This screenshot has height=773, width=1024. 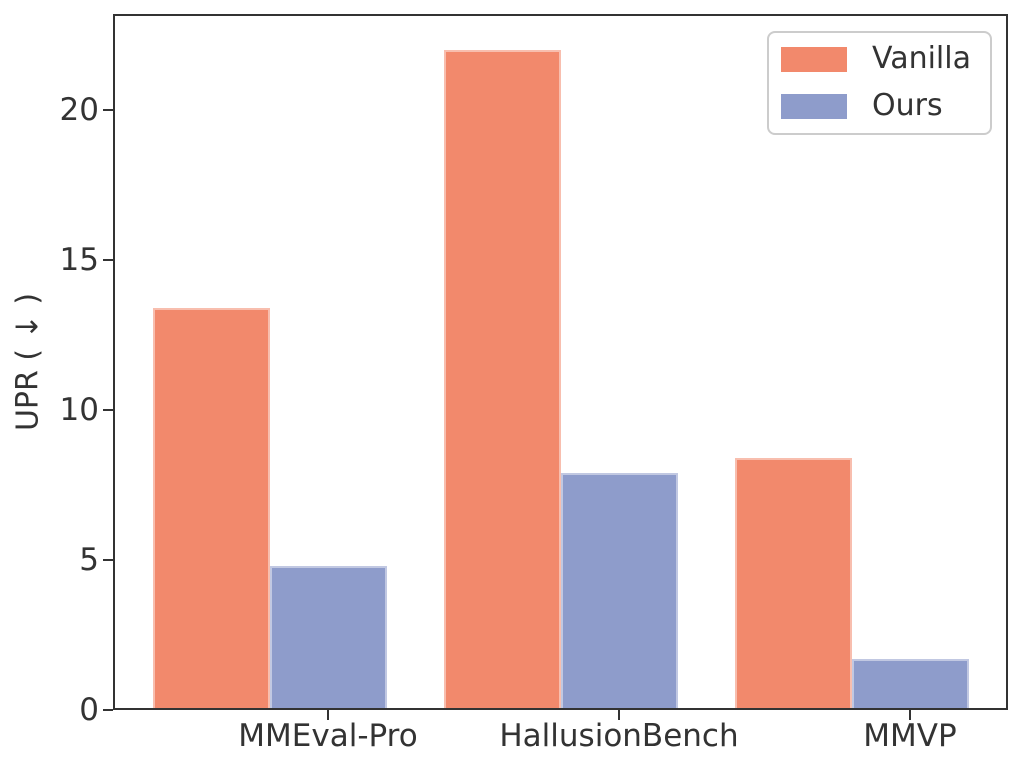 What do you see at coordinates (89, 560) in the screenshot?
I see `y-tick-label: 5` at bounding box center [89, 560].